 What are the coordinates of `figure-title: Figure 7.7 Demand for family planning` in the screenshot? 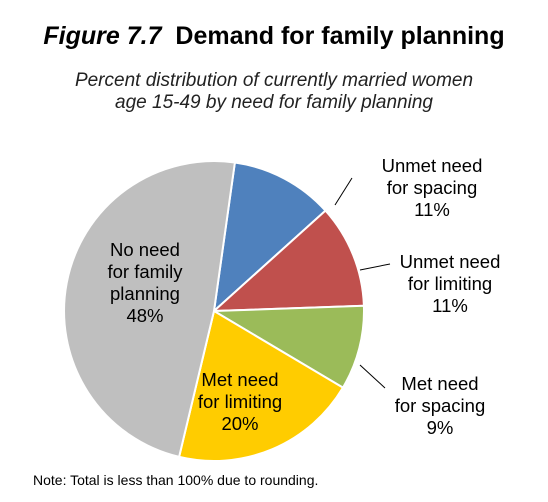 It's located at (274, 36).